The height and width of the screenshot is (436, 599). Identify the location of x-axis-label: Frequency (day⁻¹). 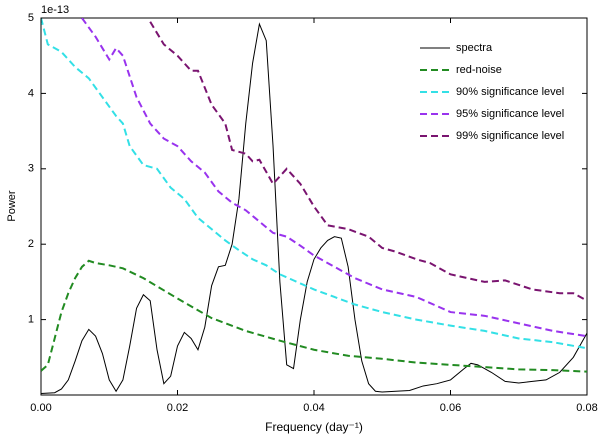
(314, 427).